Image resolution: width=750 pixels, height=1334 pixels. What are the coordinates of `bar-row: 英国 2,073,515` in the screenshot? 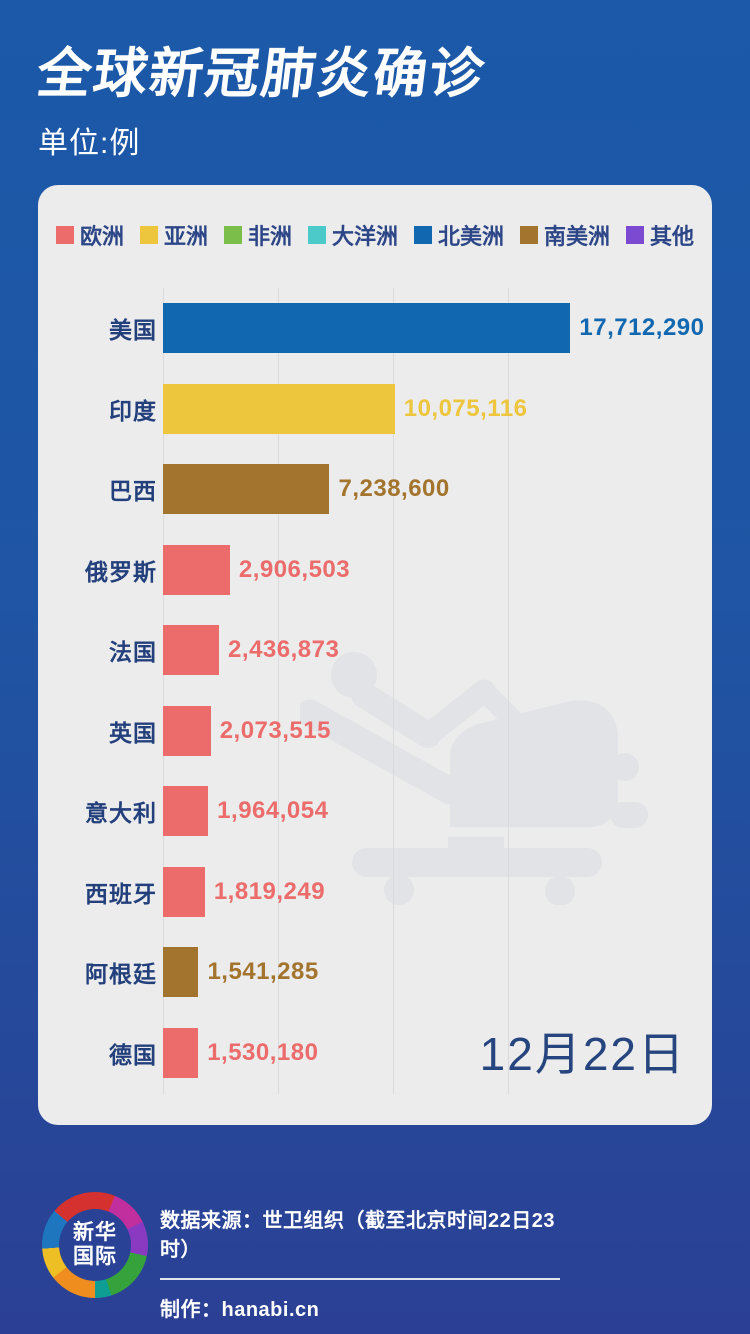 It's located at (375, 731).